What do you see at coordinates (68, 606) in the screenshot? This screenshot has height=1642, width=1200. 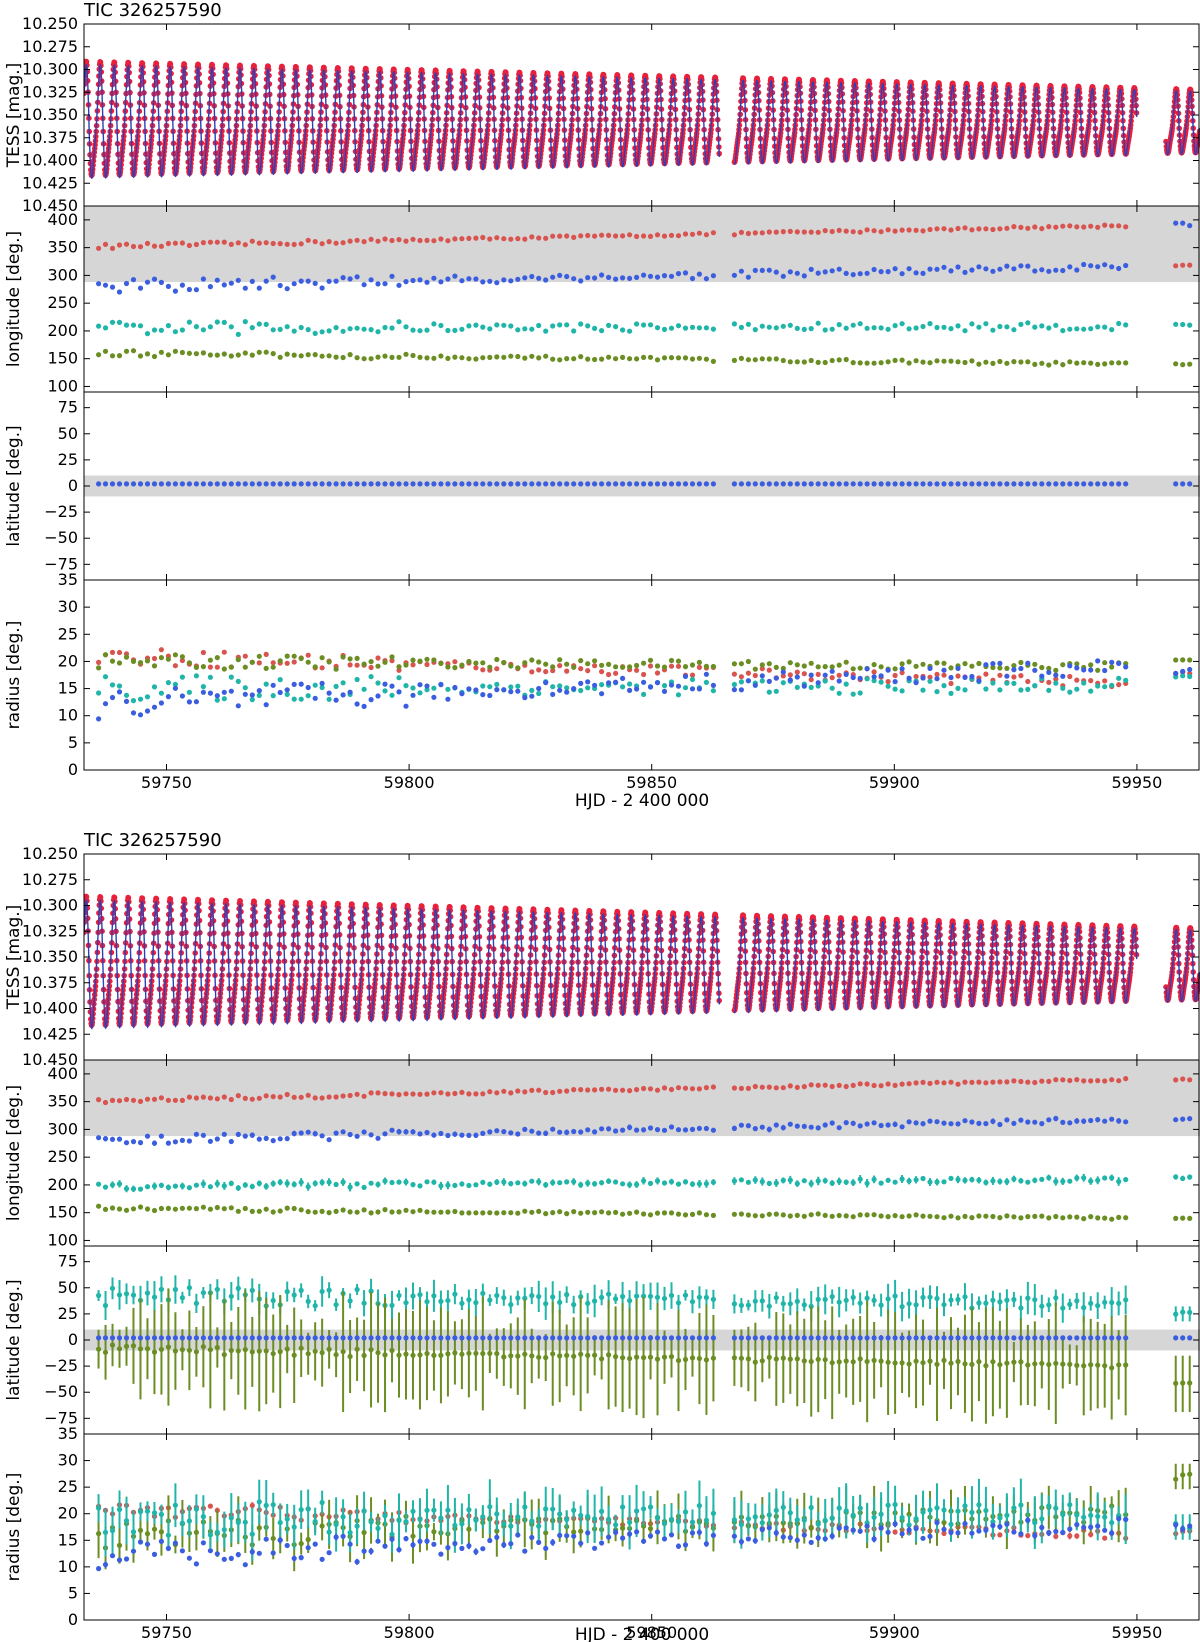 I see `y-tick-label: 30` at bounding box center [68, 606].